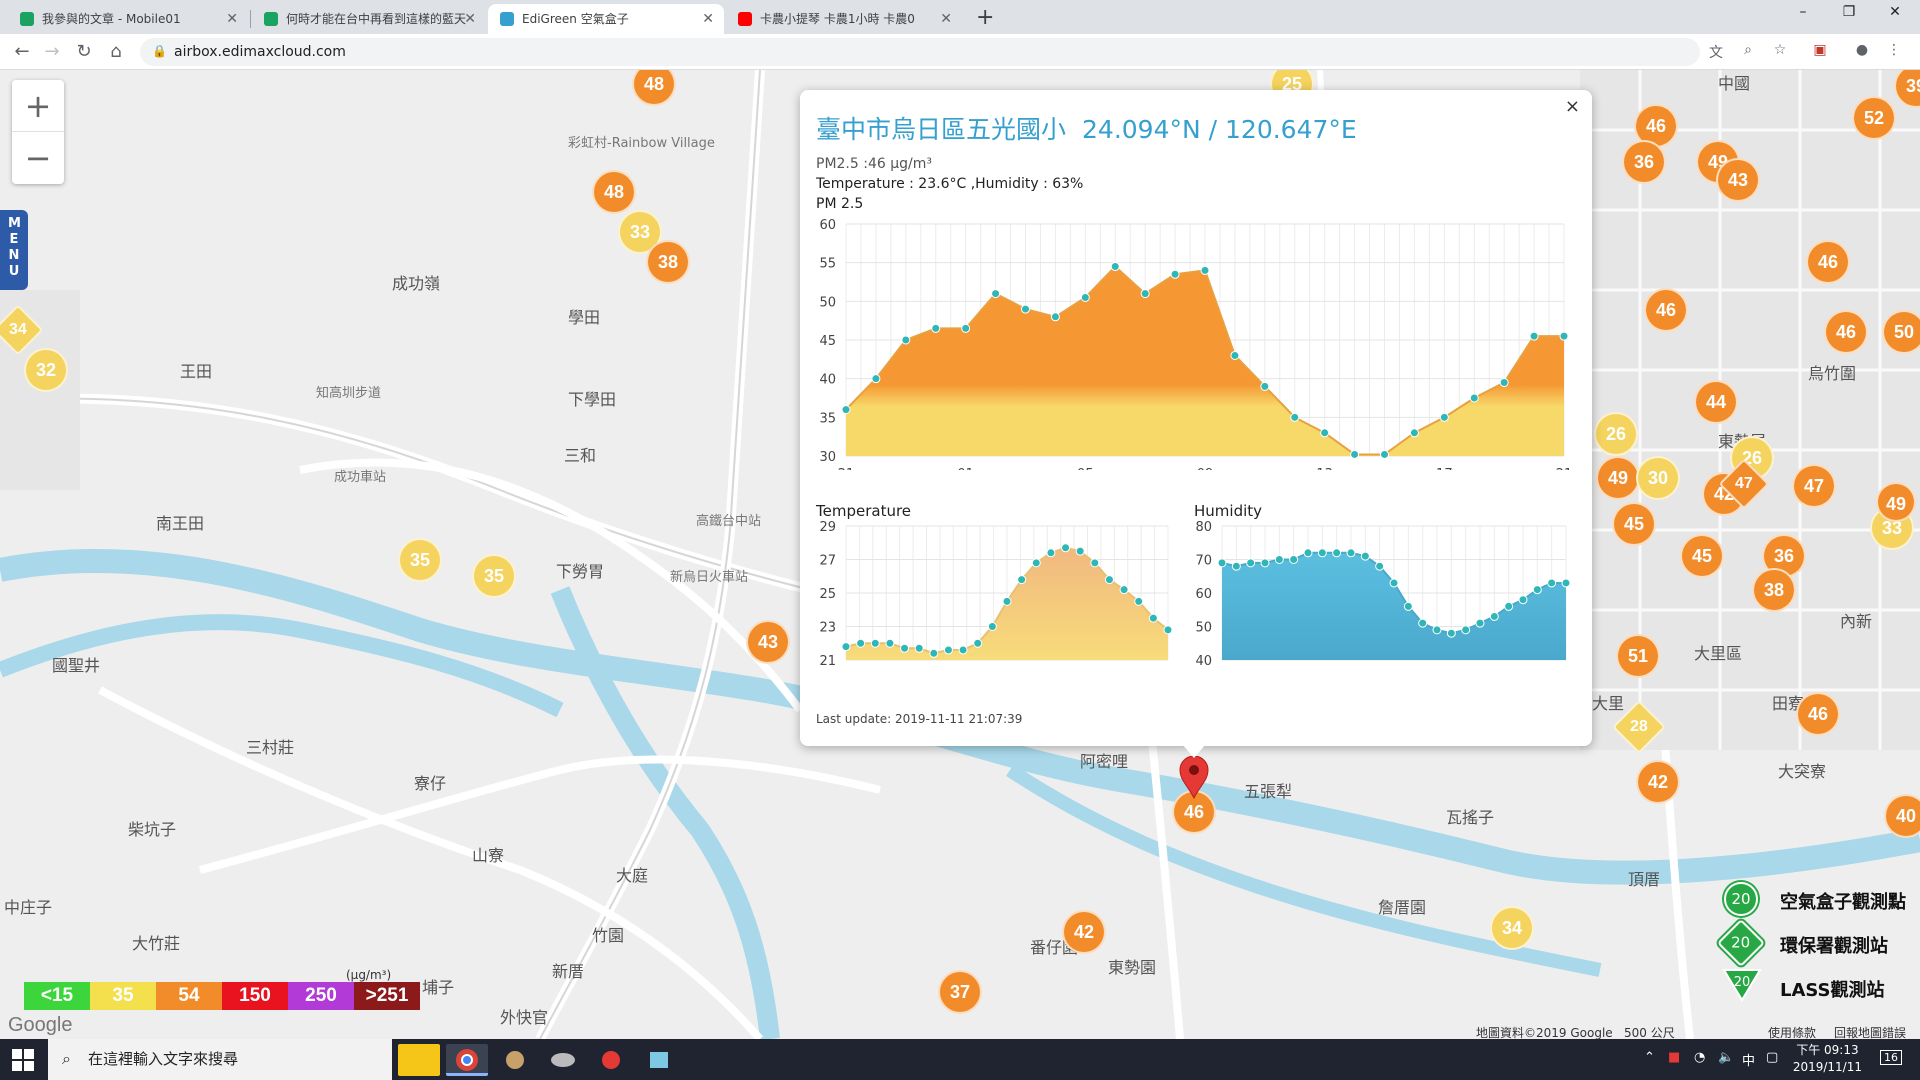 The width and height of the screenshot is (1920, 1080). What do you see at coordinates (1394, 606) in the screenshot?
I see `series-area` at bounding box center [1394, 606].